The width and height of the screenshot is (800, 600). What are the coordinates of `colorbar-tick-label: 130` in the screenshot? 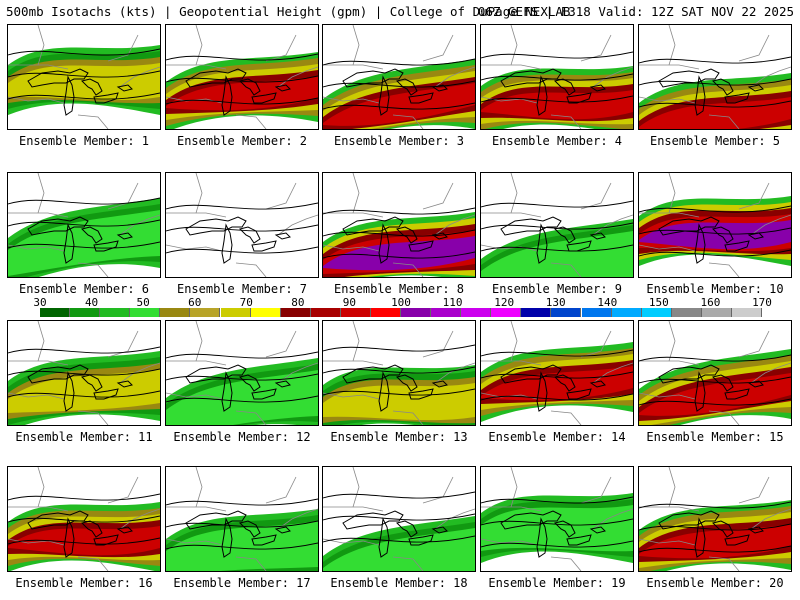 It's located at (555, 302).